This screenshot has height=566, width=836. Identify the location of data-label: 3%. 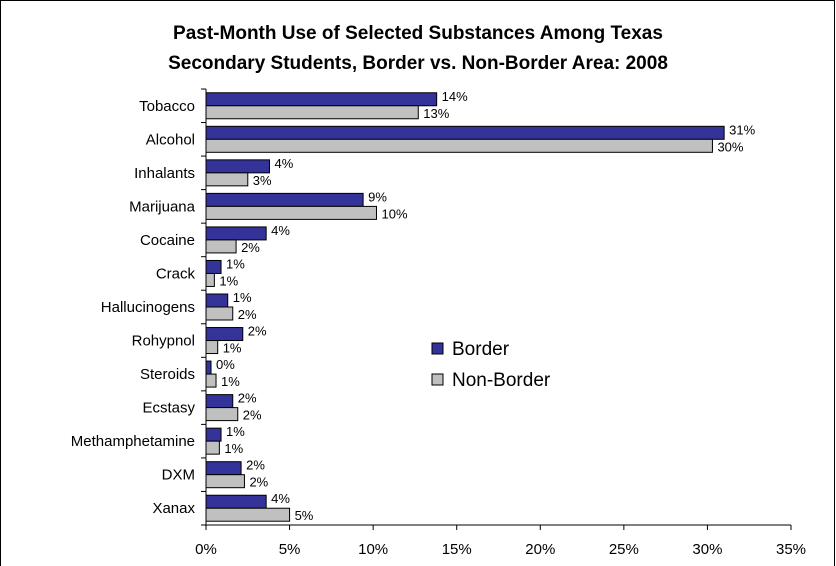
(262, 180).